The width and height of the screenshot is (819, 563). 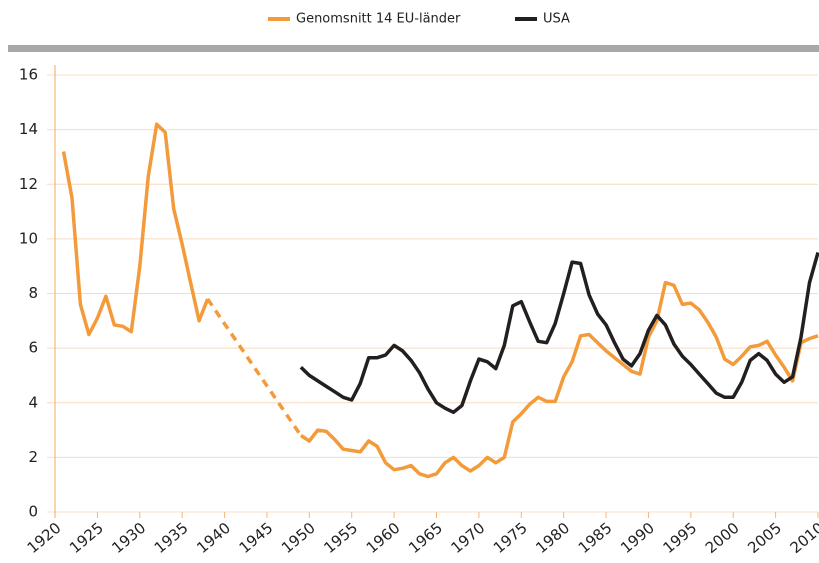 I want to click on x-tick-label: 2005, so click(x=764, y=538).